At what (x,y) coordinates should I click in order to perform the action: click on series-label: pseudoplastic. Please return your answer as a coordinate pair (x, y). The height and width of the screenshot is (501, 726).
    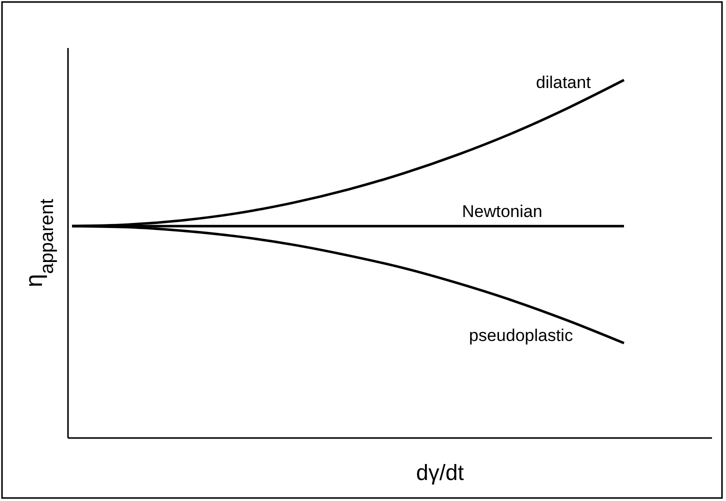
    Looking at the image, I should click on (521, 336).